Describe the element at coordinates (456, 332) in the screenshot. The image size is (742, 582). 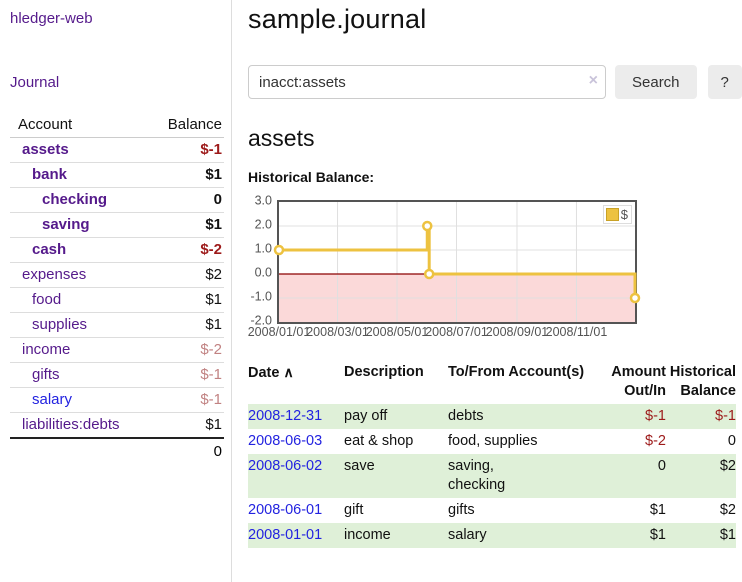
I see `x-axis-tick-label: 2008/07/01` at that location.